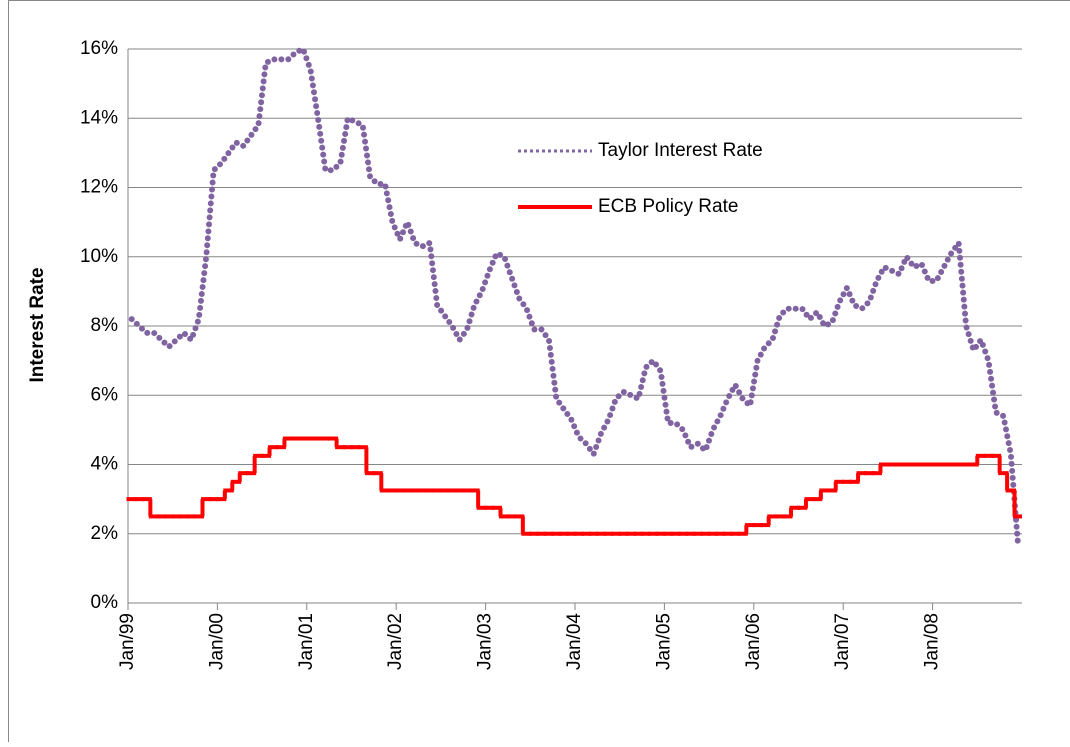 The width and height of the screenshot is (1070, 747). Describe the element at coordinates (99, 256) in the screenshot. I see `y-tick-label: 10%` at that location.